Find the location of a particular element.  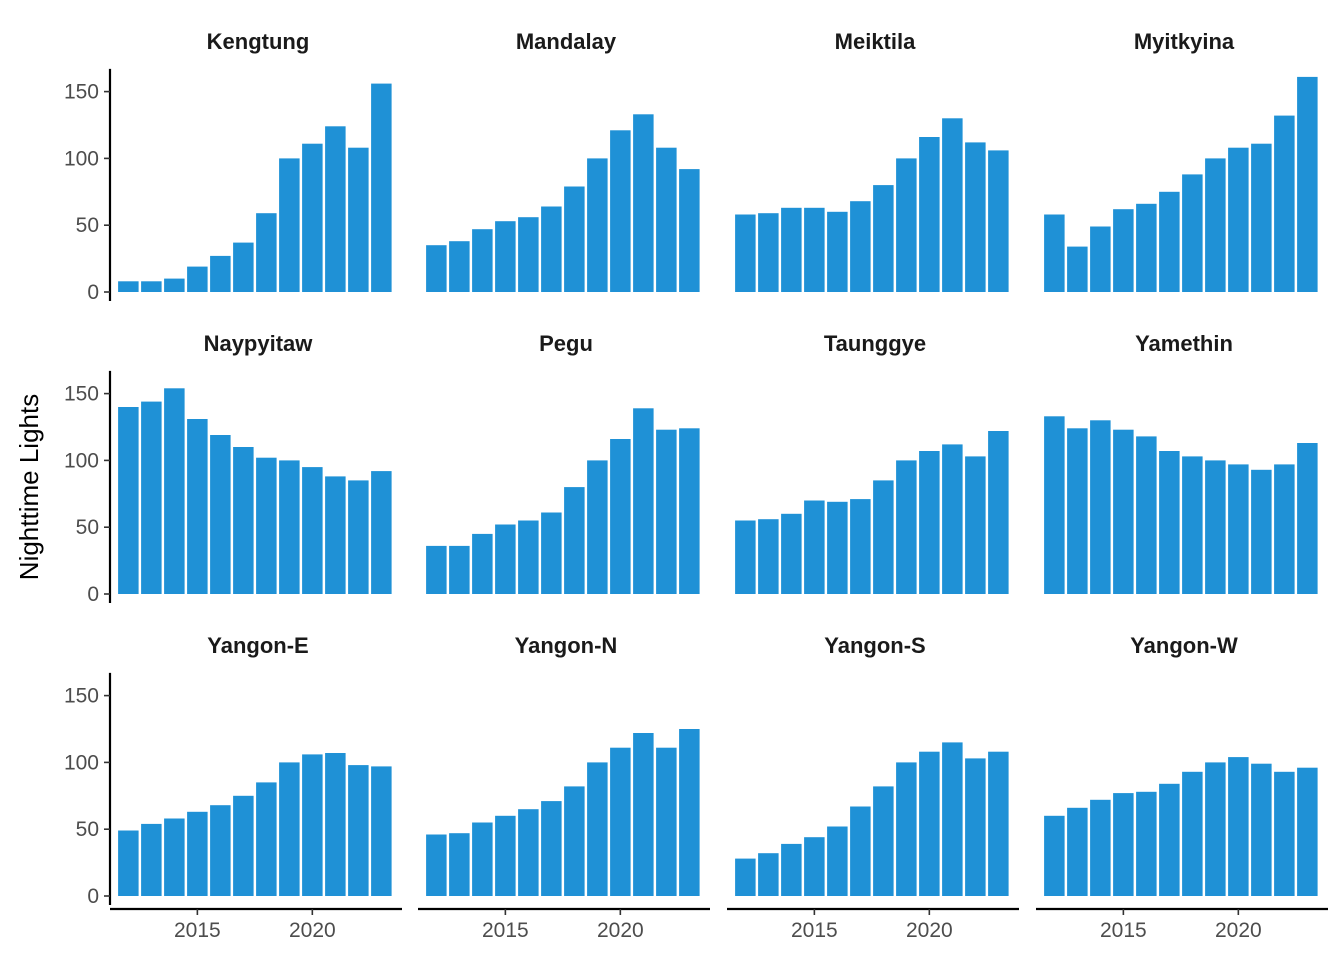

bar-mandalay-2014 is located at coordinates (482, 260).